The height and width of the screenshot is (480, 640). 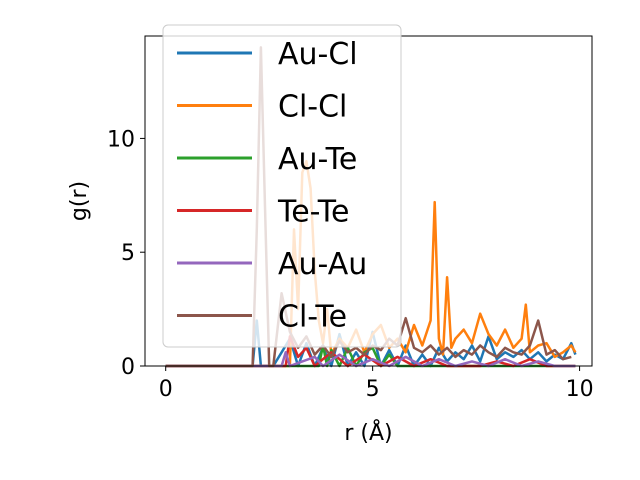 I want to click on y-tick-label: 5, so click(x=128, y=253).